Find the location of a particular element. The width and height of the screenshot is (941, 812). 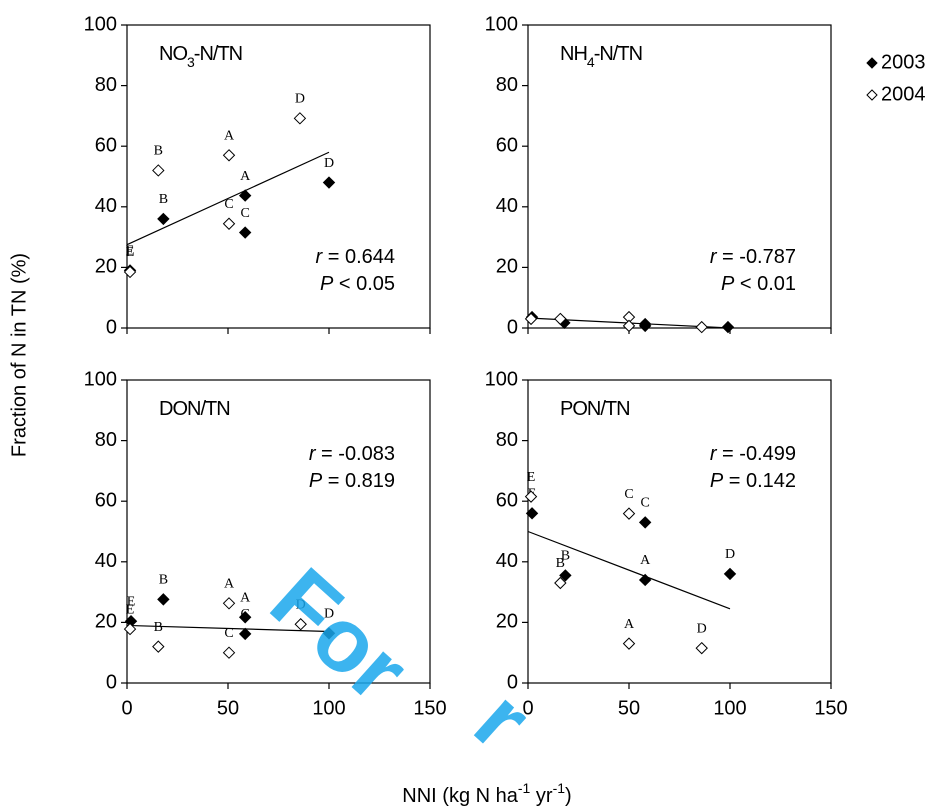

statistic: P = 0.142 is located at coordinates (753, 481).